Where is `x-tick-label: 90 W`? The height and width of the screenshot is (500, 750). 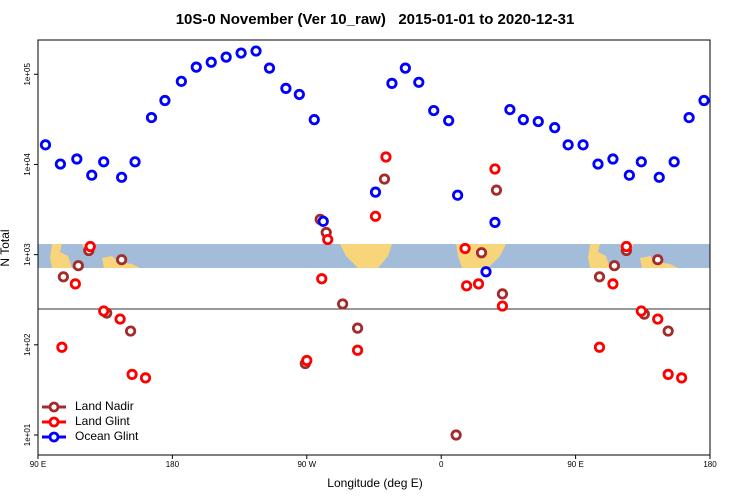
x-tick-label: 90 W is located at coordinates (306, 464).